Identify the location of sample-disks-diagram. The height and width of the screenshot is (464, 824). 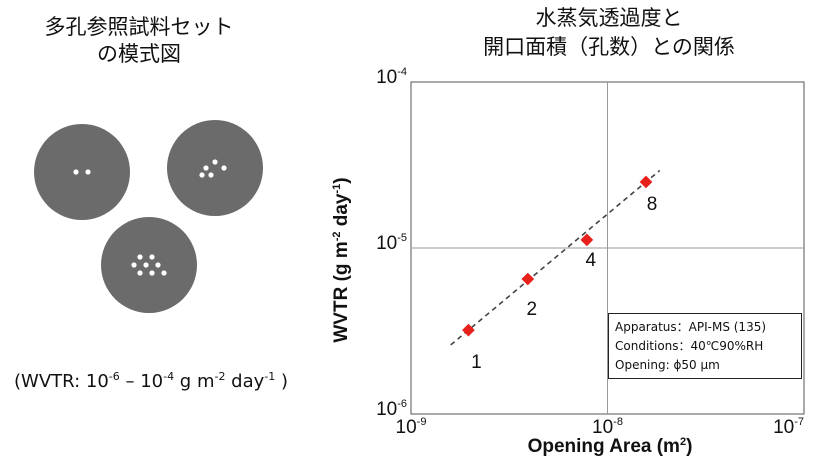
(148, 216).